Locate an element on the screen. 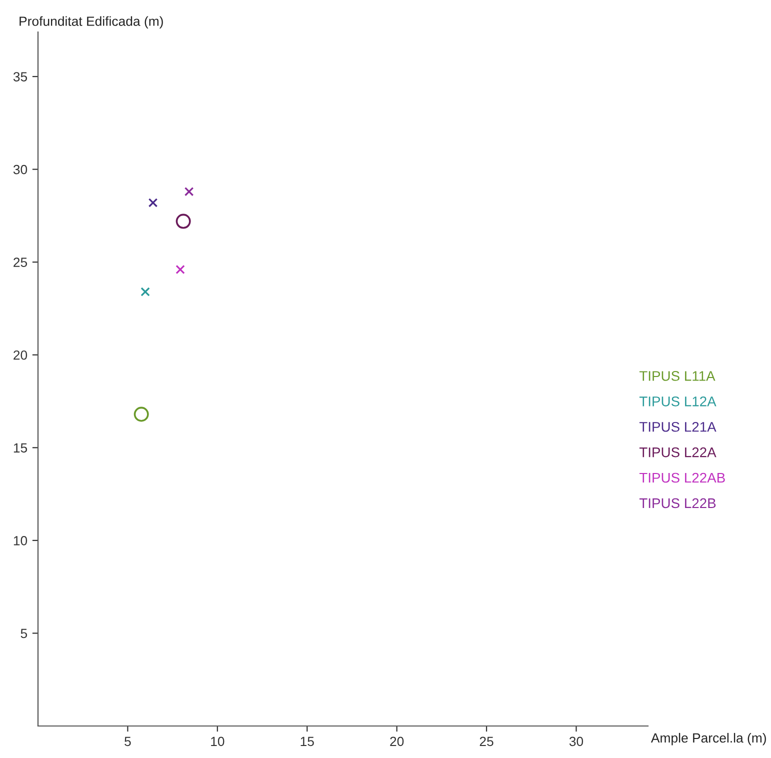 The image size is (771, 758). text: TIPUS L21A is located at coordinates (677, 427).